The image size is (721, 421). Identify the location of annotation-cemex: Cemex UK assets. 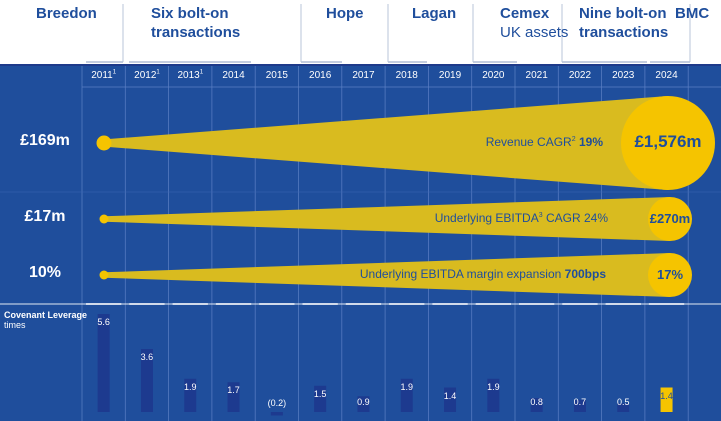
(534, 23).